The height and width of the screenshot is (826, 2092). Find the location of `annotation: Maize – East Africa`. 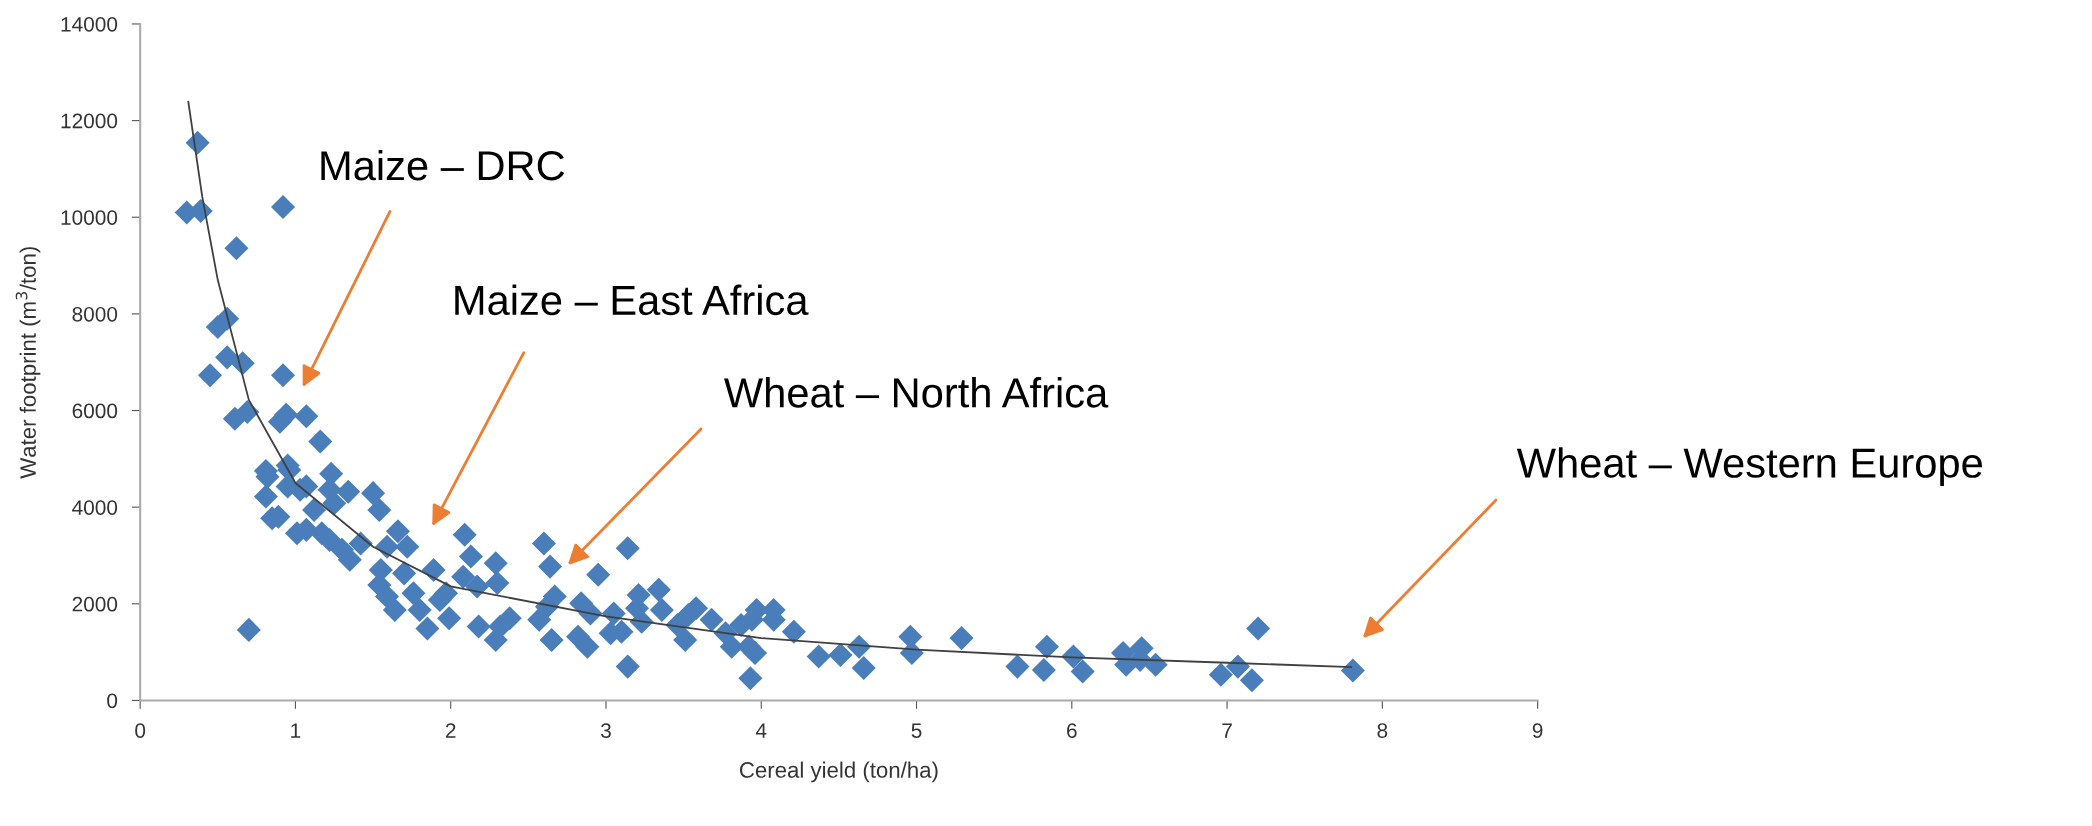

annotation: Maize – East Africa is located at coordinates (632, 300).